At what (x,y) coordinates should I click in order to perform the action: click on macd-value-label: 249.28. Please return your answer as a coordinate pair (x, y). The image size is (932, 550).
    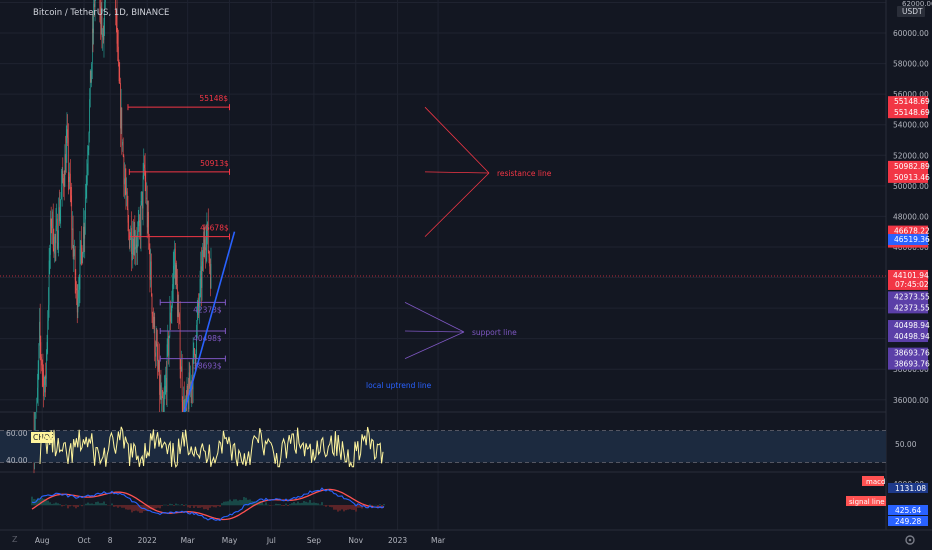
    Looking at the image, I should click on (908, 521).